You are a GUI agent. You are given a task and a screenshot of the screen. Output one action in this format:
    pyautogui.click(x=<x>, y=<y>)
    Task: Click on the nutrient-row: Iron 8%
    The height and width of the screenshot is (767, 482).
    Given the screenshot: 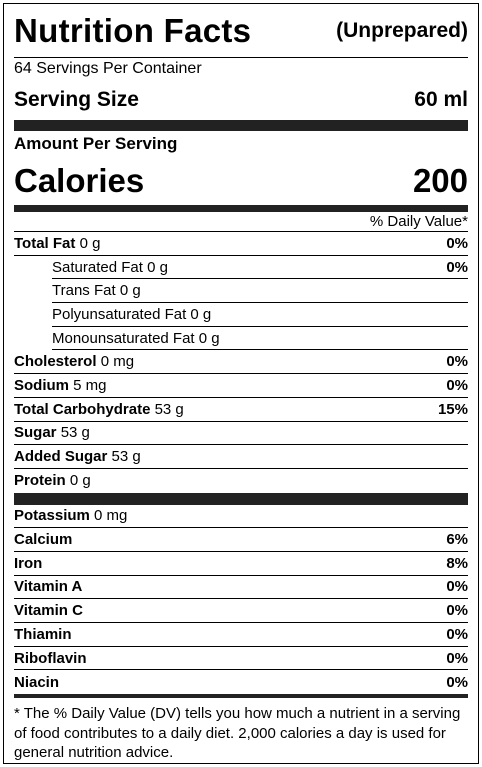 What is the action you would take?
    pyautogui.click(x=241, y=564)
    